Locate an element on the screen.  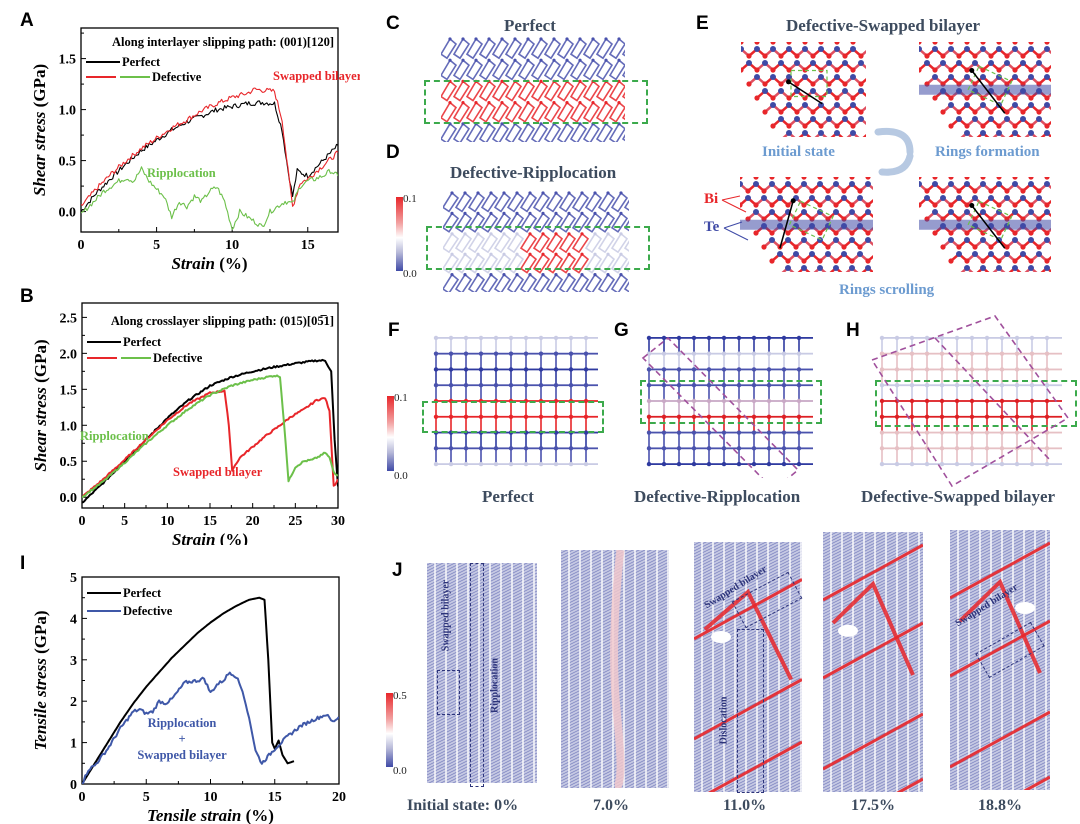
panel-j-frame-label-4: 18.8% is located at coordinates (1000, 805).